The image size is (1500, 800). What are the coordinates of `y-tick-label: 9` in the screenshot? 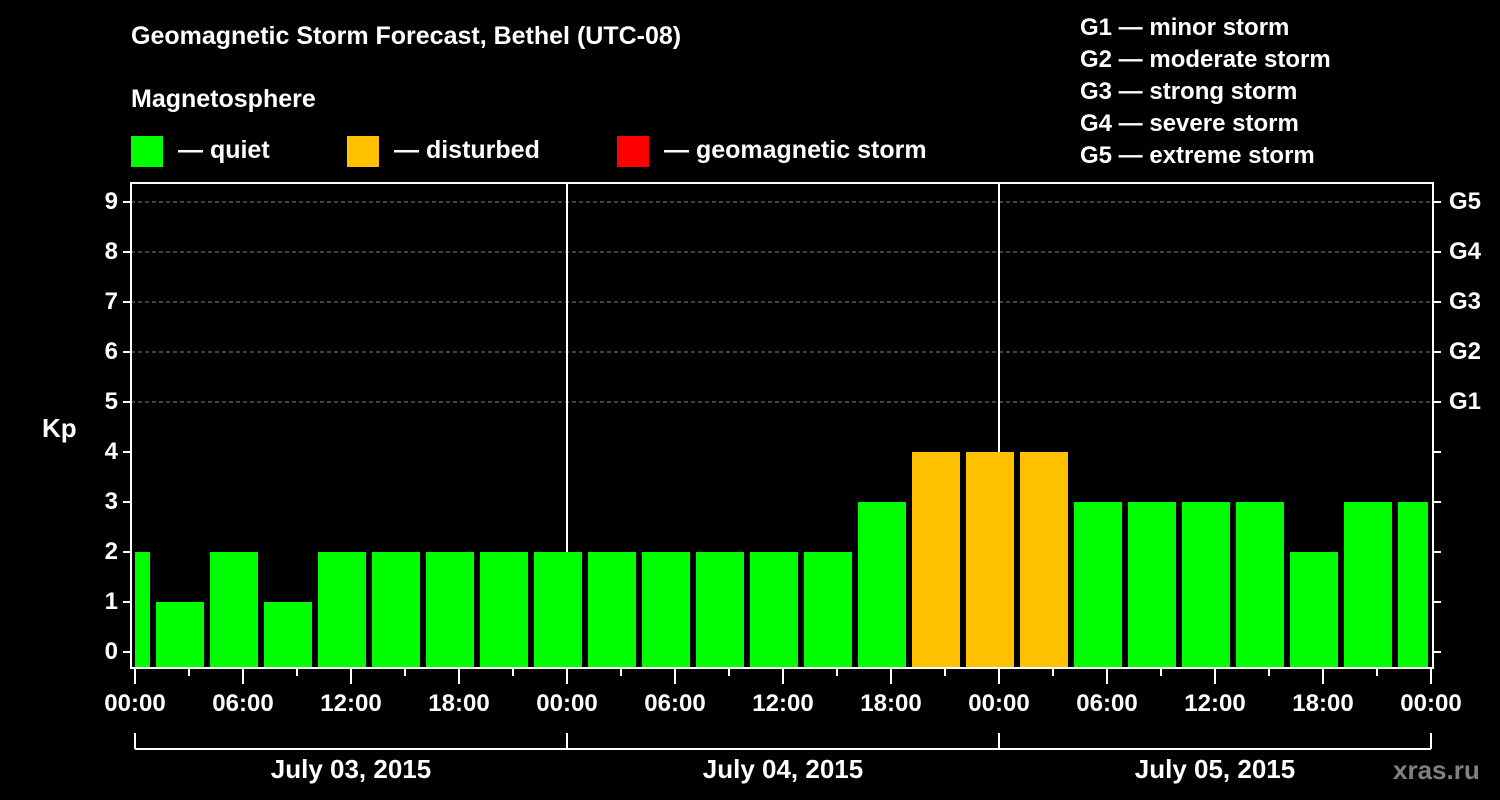 It's located at (111, 201).